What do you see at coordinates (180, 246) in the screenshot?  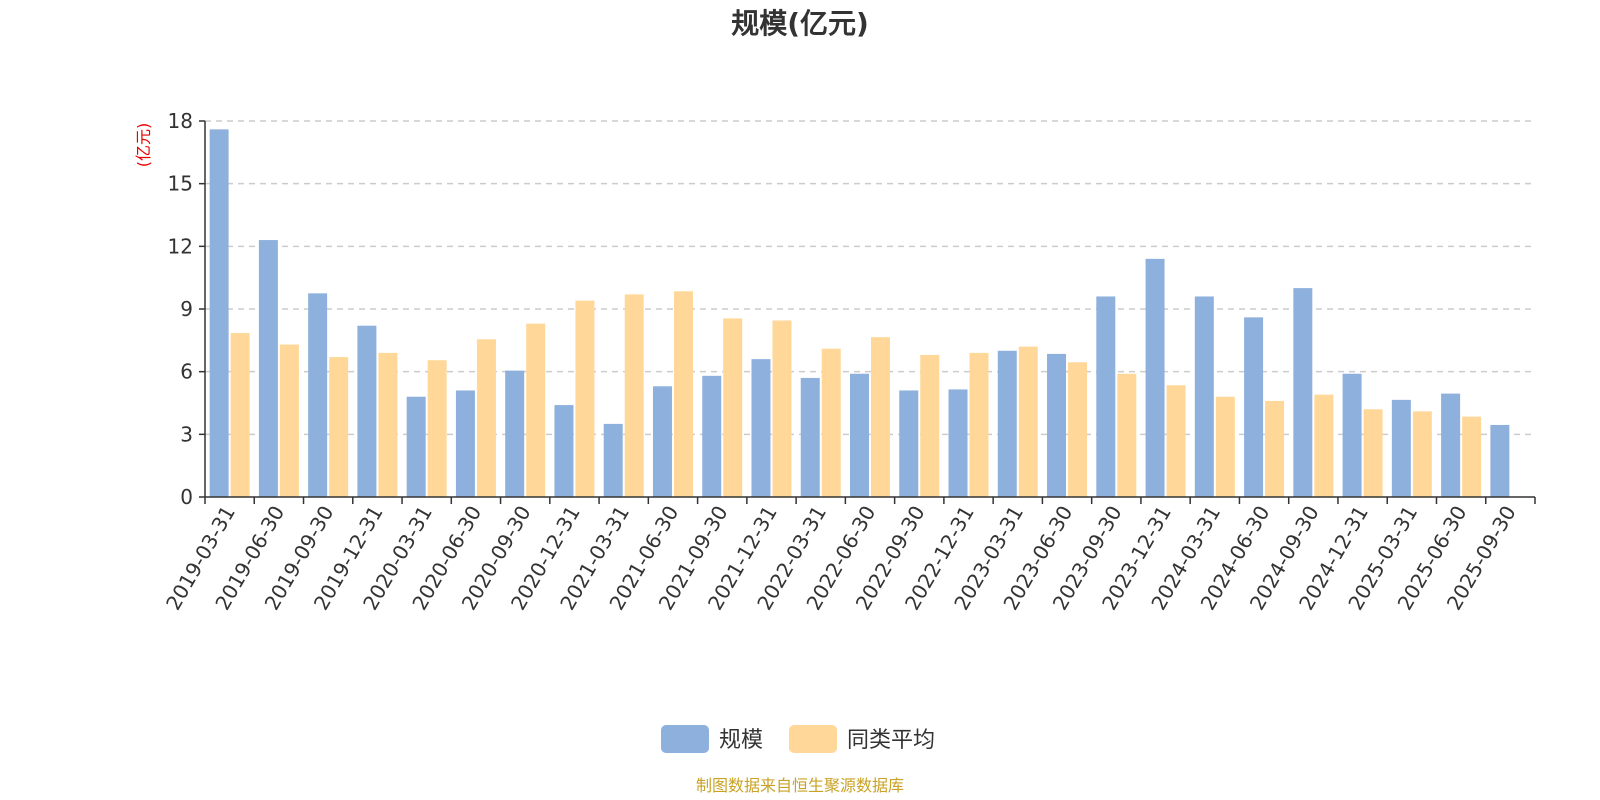 I see `y-tick-label: 12` at bounding box center [180, 246].